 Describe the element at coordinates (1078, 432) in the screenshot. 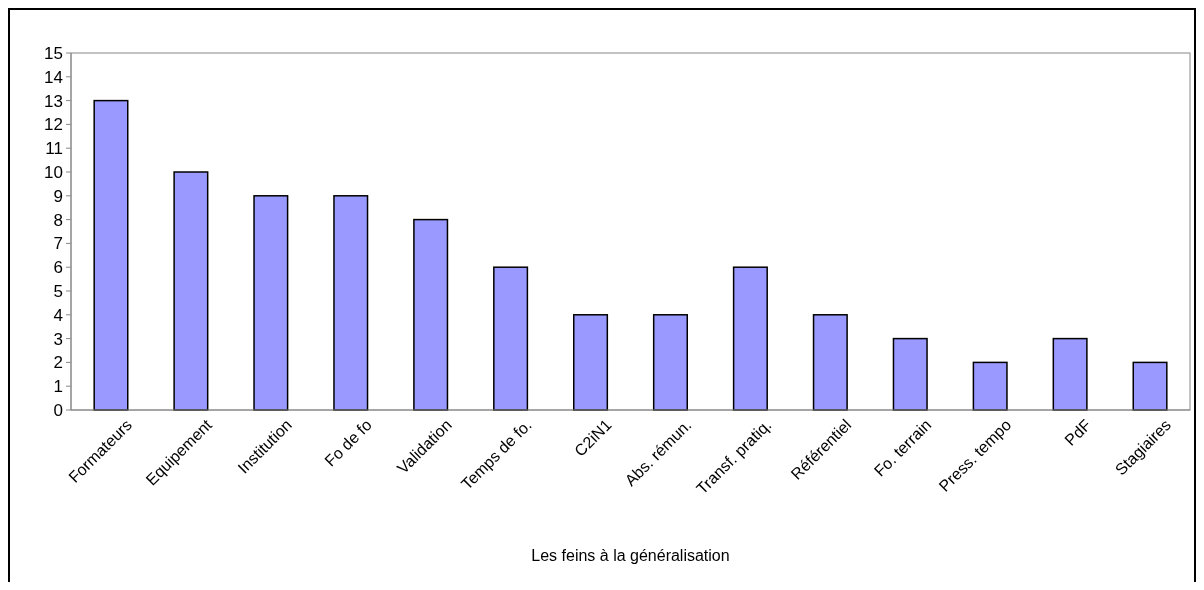

I see `x-tick-label: PdF` at that location.